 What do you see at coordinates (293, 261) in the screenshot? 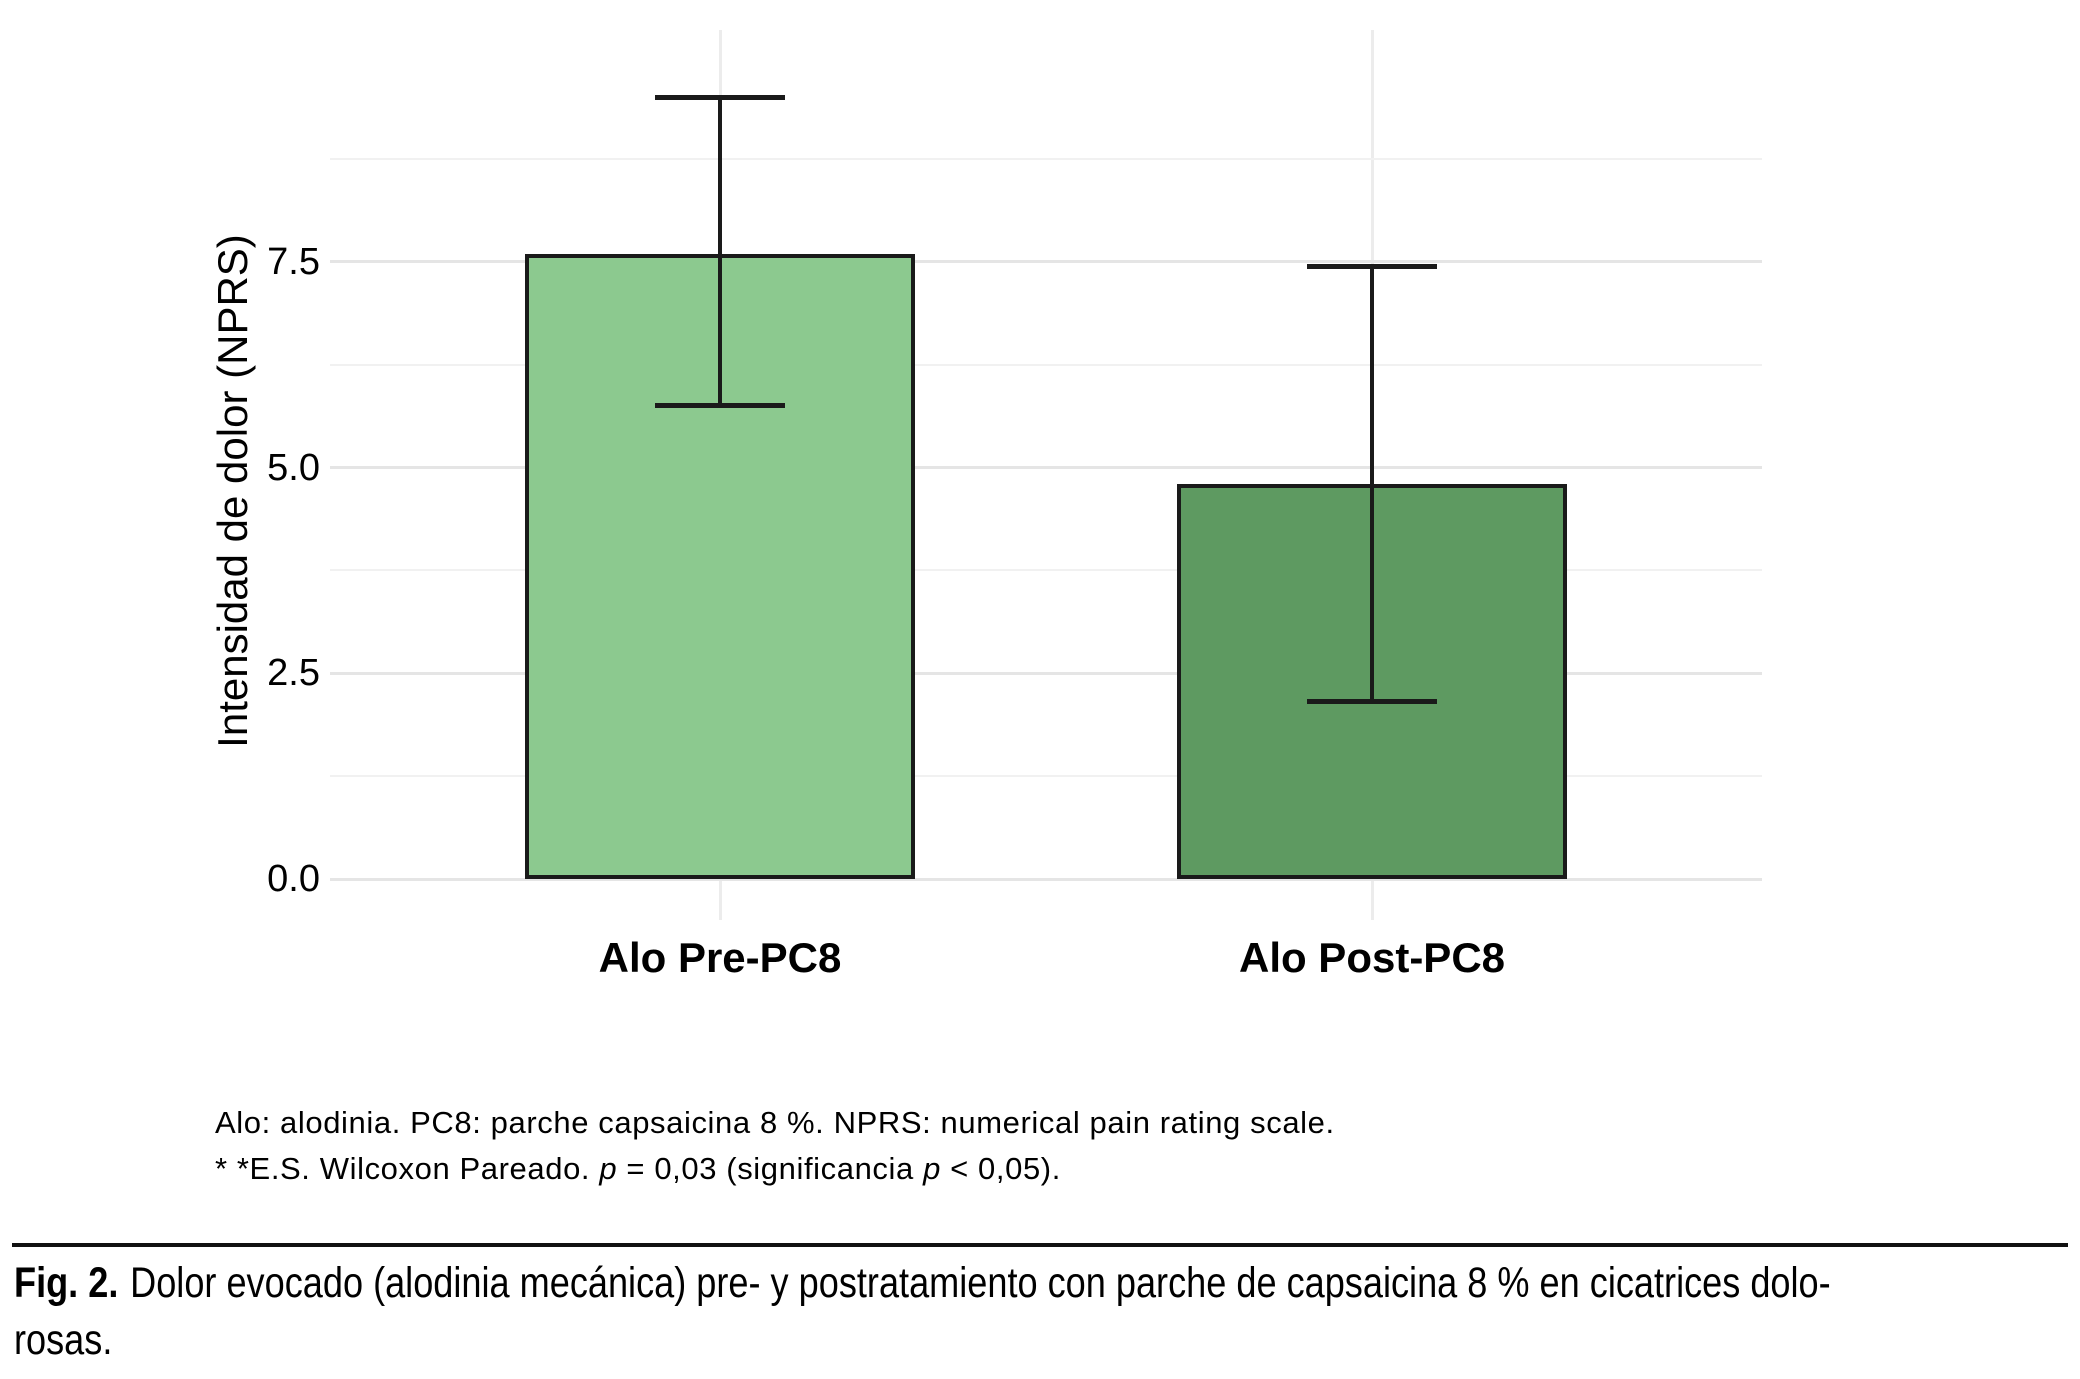
I see `y-tick-label: 7.5` at bounding box center [293, 261].